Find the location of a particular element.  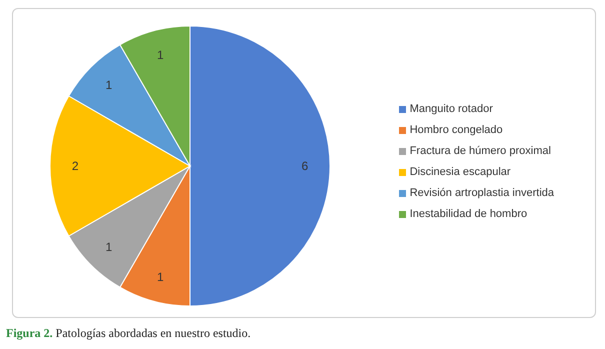

legend-label: Inestabilidad de hombro is located at coordinates (469, 214).